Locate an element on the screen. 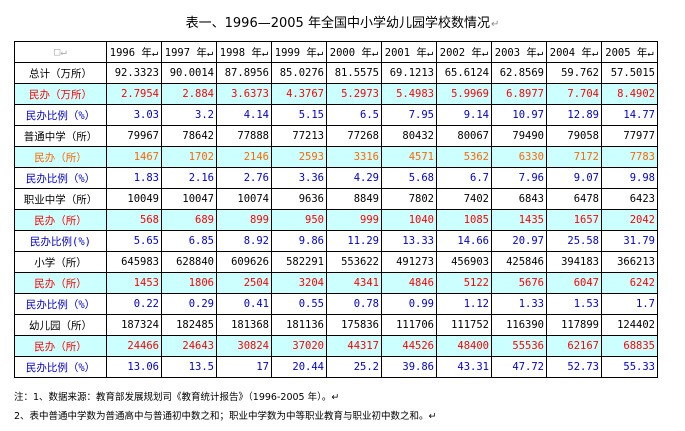 Image resolution: width=685 pixels, height=431 pixels. table-cell: 0.99 is located at coordinates (409, 304).